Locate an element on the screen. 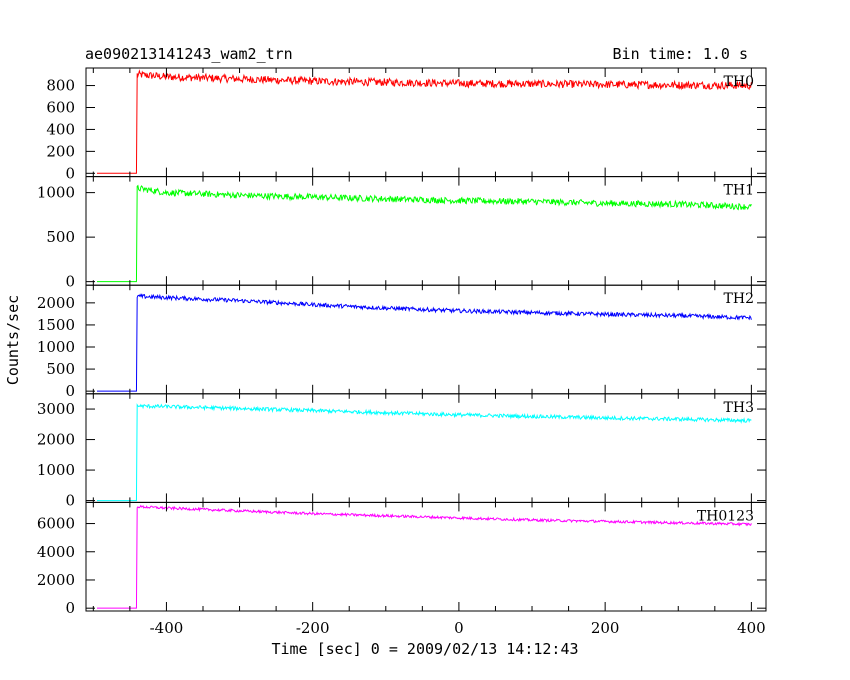 This screenshot has height=680, width=850. y-tick-label-th3: 3000 is located at coordinates (56, 409).